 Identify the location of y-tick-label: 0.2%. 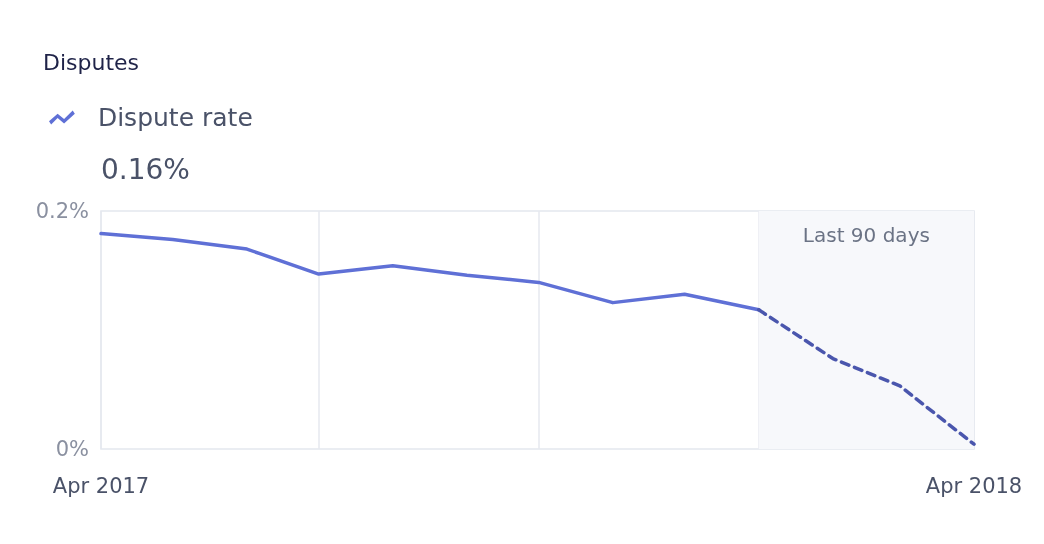
(62, 211).